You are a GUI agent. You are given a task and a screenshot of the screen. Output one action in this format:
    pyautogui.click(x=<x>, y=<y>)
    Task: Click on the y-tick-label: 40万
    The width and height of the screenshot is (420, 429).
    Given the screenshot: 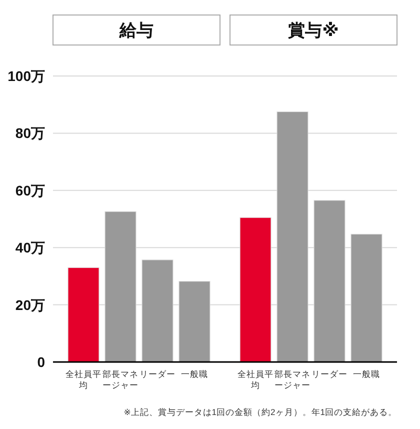 What is the action you would take?
    pyautogui.click(x=30, y=248)
    